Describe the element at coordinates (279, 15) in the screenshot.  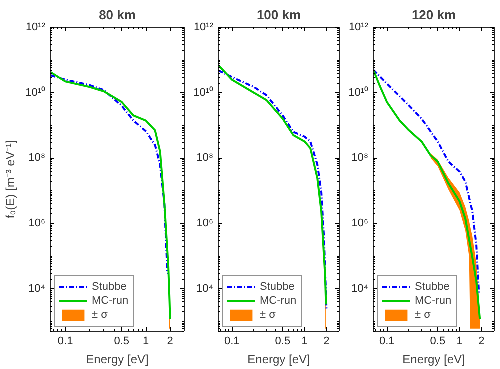
I see `chart-title: 100 km` at that location.